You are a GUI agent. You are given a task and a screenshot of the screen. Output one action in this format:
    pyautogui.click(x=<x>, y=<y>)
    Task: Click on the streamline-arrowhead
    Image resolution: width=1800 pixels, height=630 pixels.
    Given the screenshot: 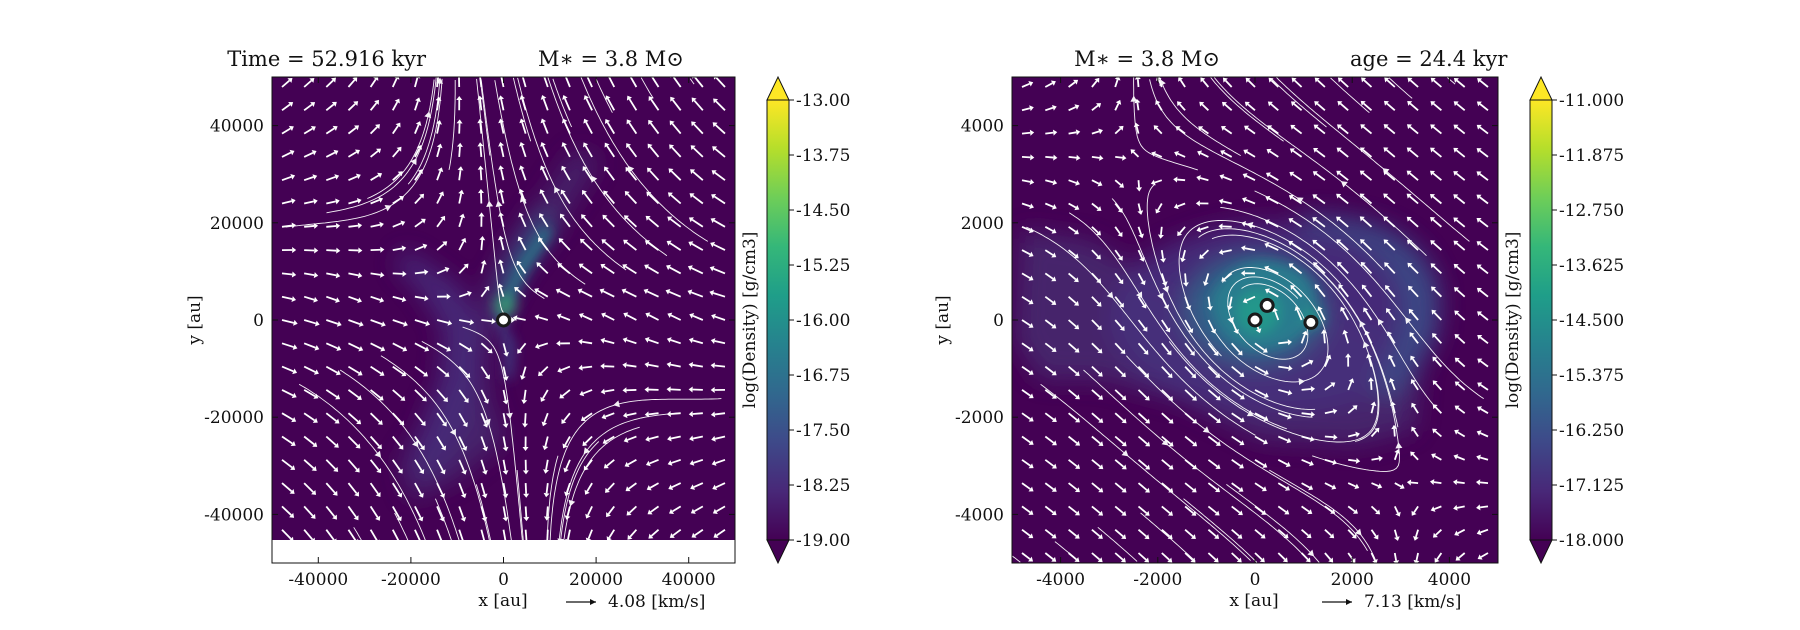 What is the action you would take?
    pyautogui.click(x=1362, y=324)
    